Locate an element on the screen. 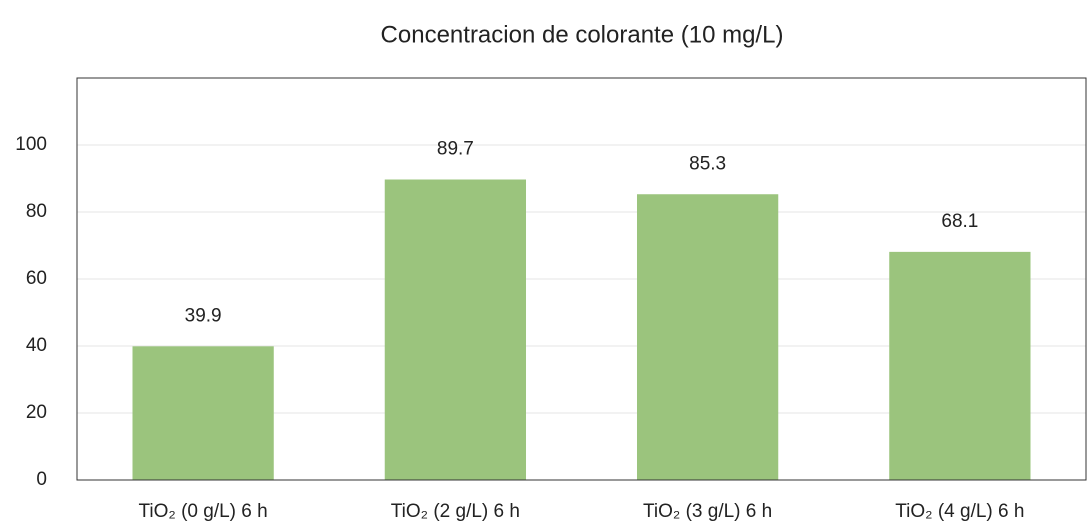 This screenshot has width=1087, height=530. y-tick-label: 60 is located at coordinates (36, 278).